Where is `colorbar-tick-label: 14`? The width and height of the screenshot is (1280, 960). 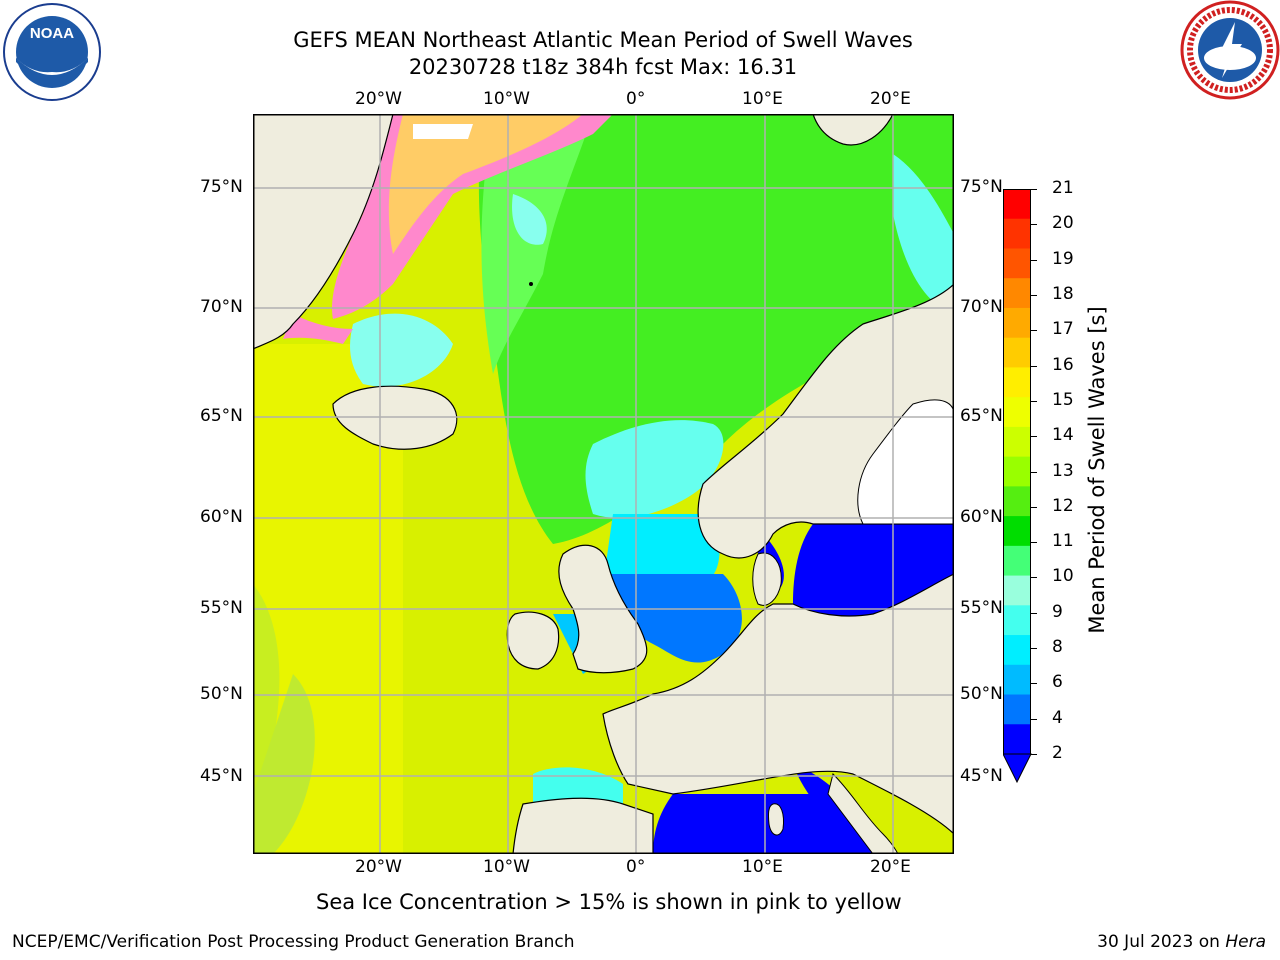 colorbar-tick-label: 14 is located at coordinates (1063, 435).